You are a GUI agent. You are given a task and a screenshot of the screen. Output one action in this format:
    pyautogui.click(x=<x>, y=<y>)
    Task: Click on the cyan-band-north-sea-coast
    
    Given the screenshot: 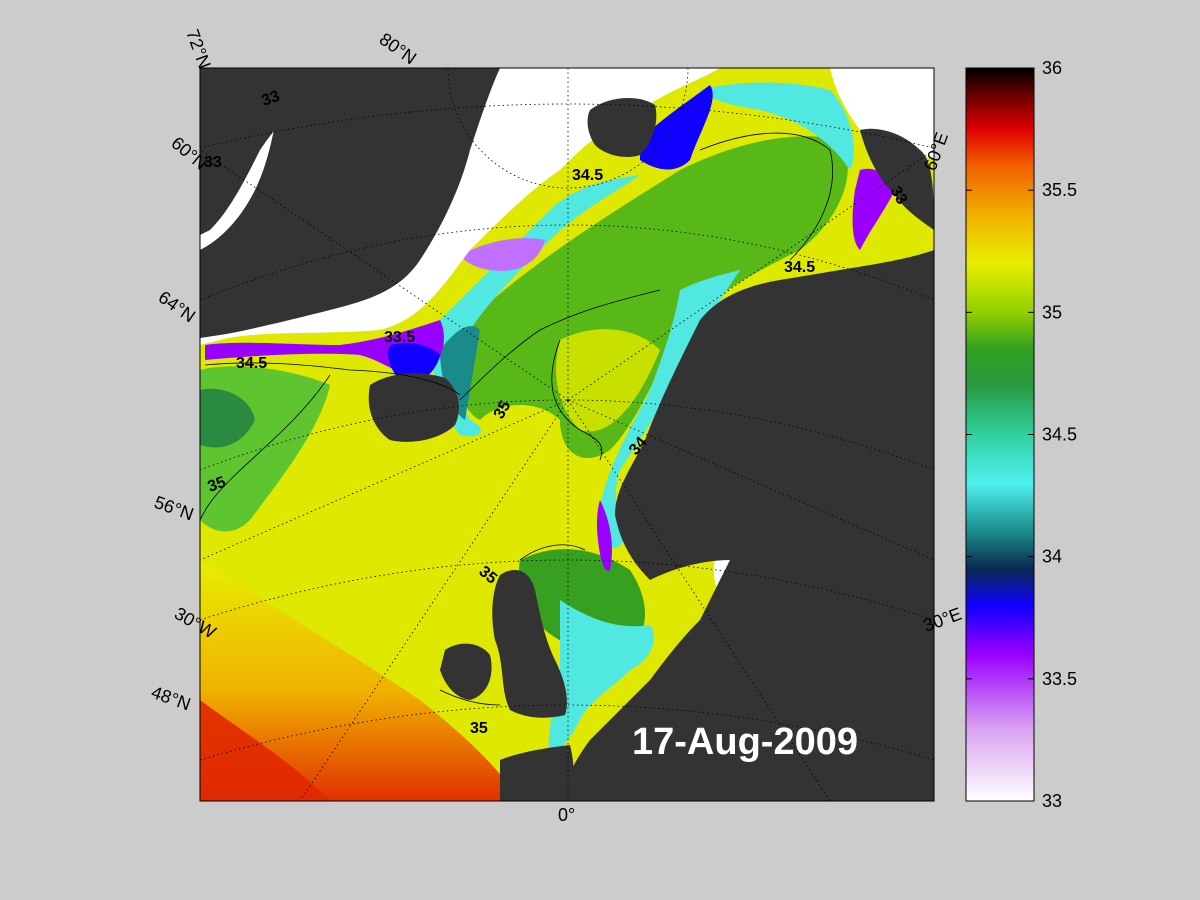 What is the action you would take?
    pyautogui.click(x=601, y=680)
    